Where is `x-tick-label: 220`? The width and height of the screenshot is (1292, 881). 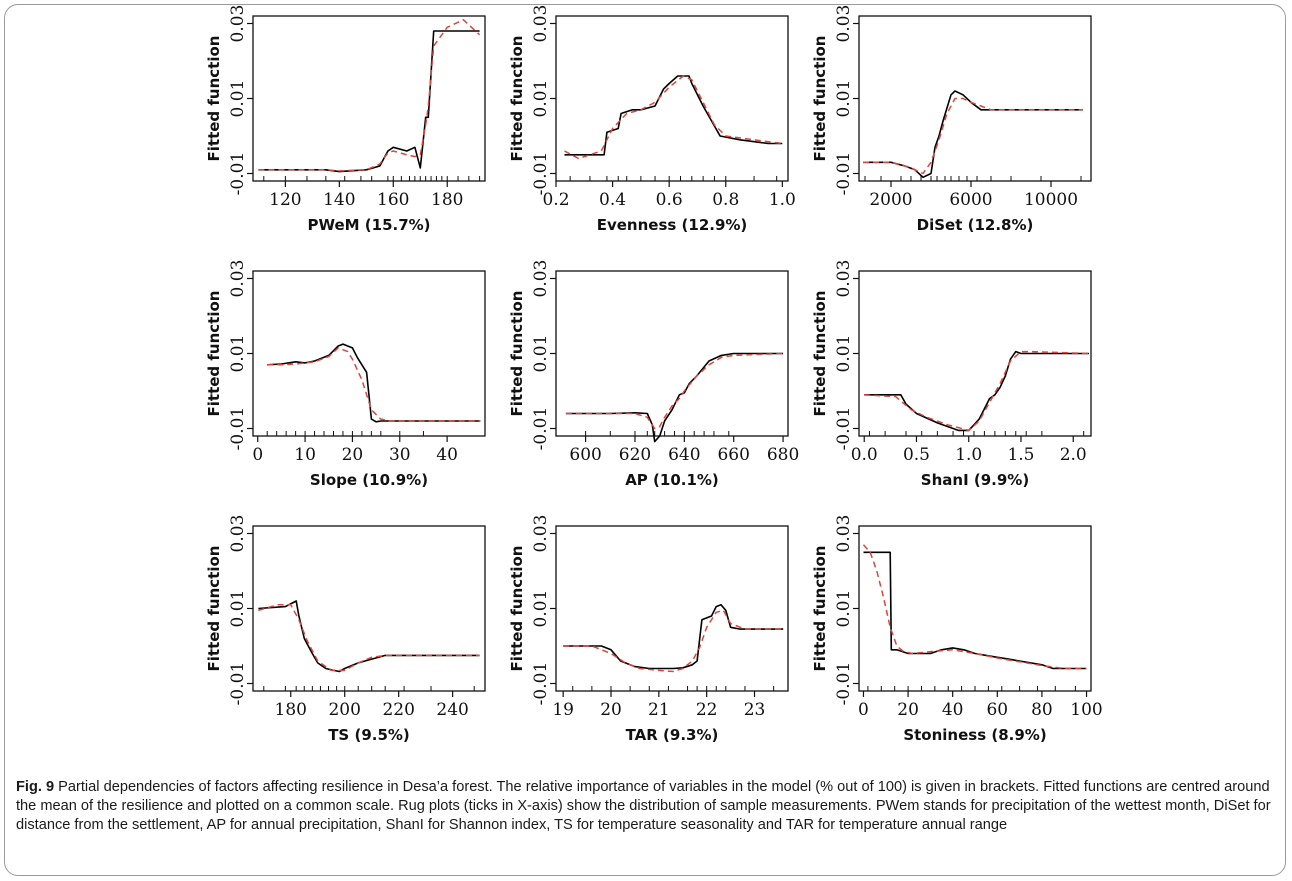
x-tick-label: 220 is located at coordinates (398, 710).